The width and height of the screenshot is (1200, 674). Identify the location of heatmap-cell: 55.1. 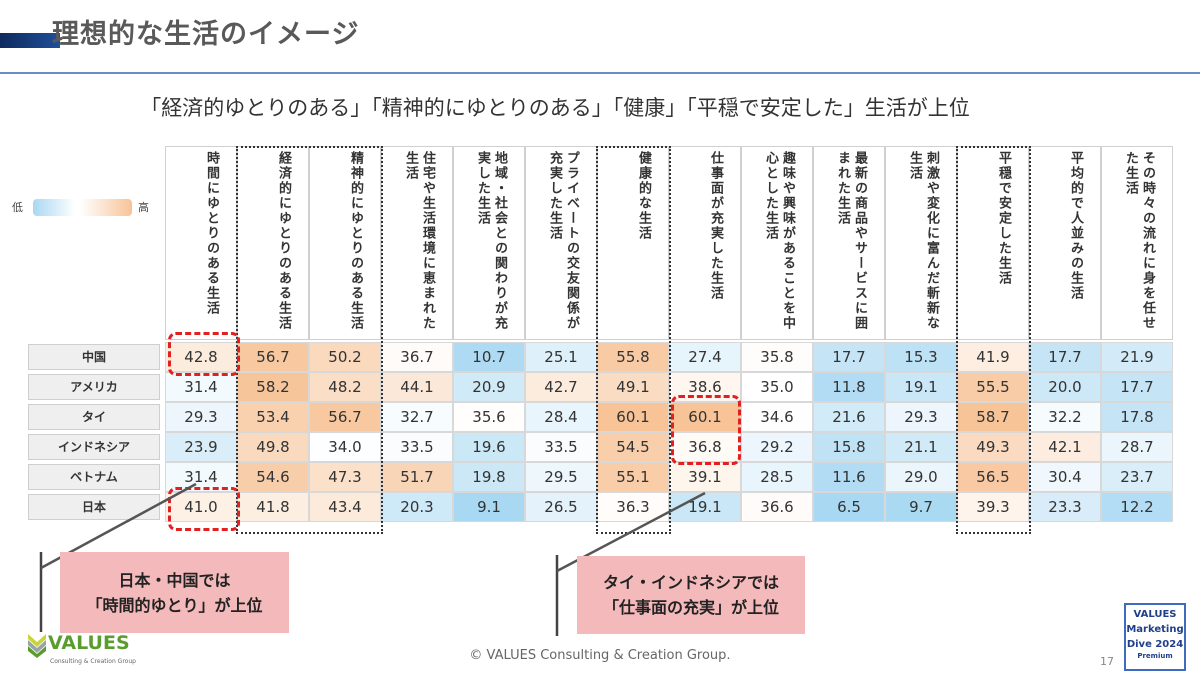
(633, 477).